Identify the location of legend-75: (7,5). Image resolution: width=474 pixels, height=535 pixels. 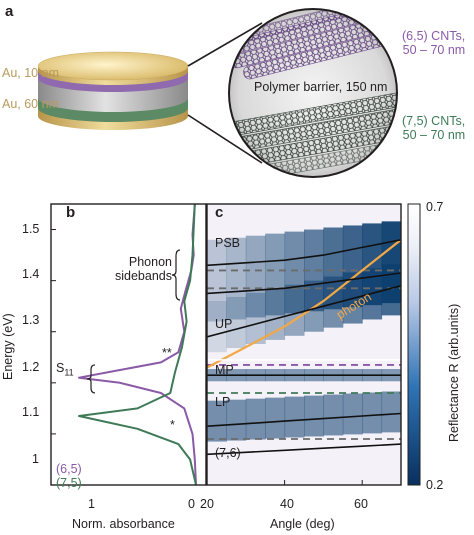
(69, 483).